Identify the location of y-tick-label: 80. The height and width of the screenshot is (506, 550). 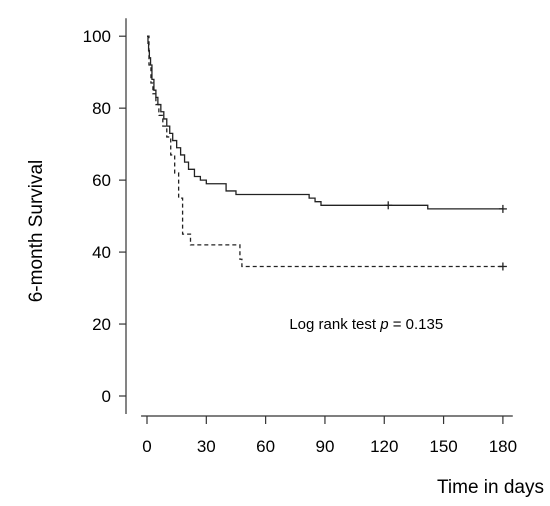
(101, 108).